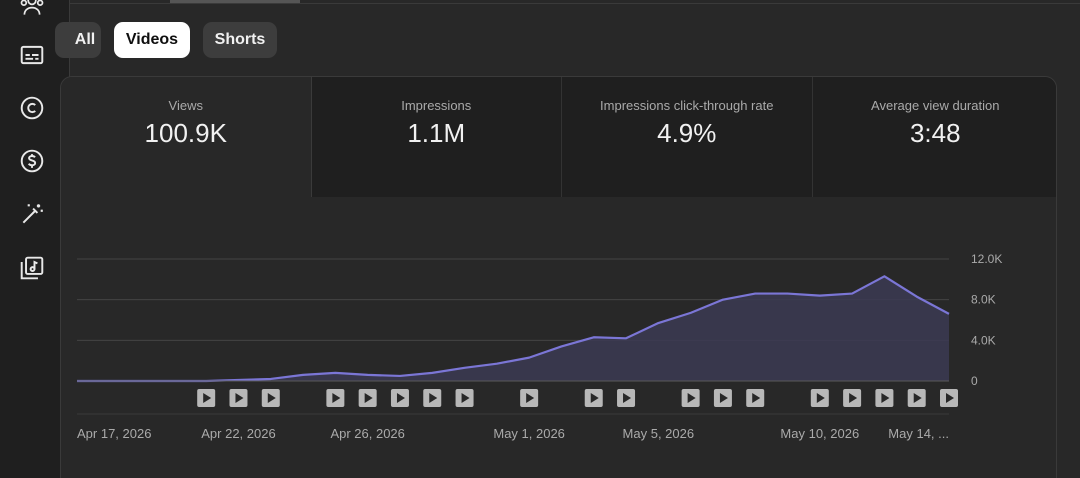 The width and height of the screenshot is (1080, 478). What do you see at coordinates (436, 105) in the screenshot?
I see `metric-label: Impressions` at bounding box center [436, 105].